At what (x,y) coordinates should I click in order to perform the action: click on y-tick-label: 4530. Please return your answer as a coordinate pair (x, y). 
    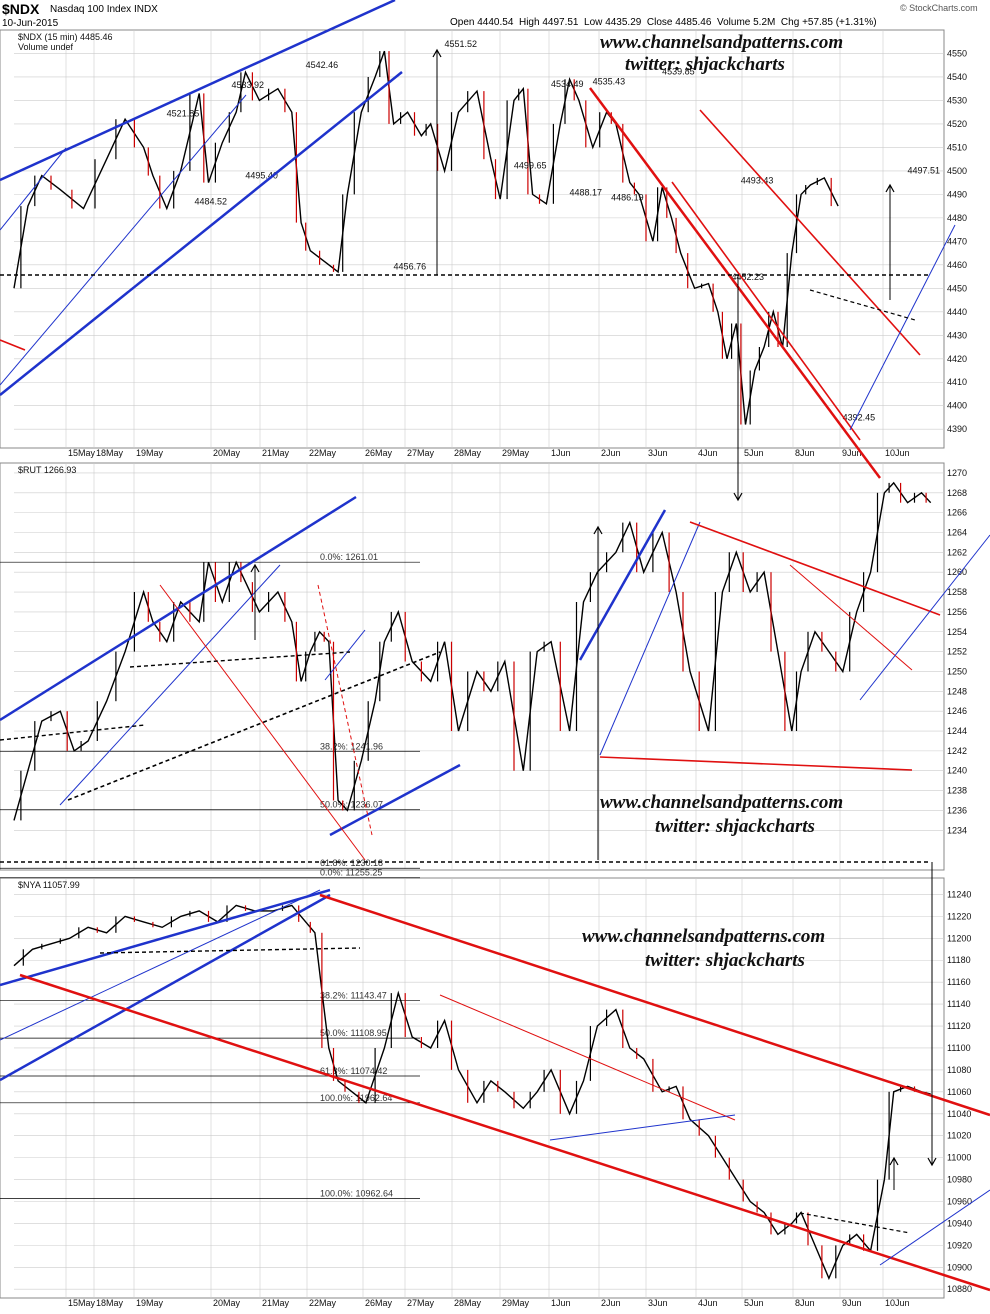
    Looking at the image, I should click on (957, 100).